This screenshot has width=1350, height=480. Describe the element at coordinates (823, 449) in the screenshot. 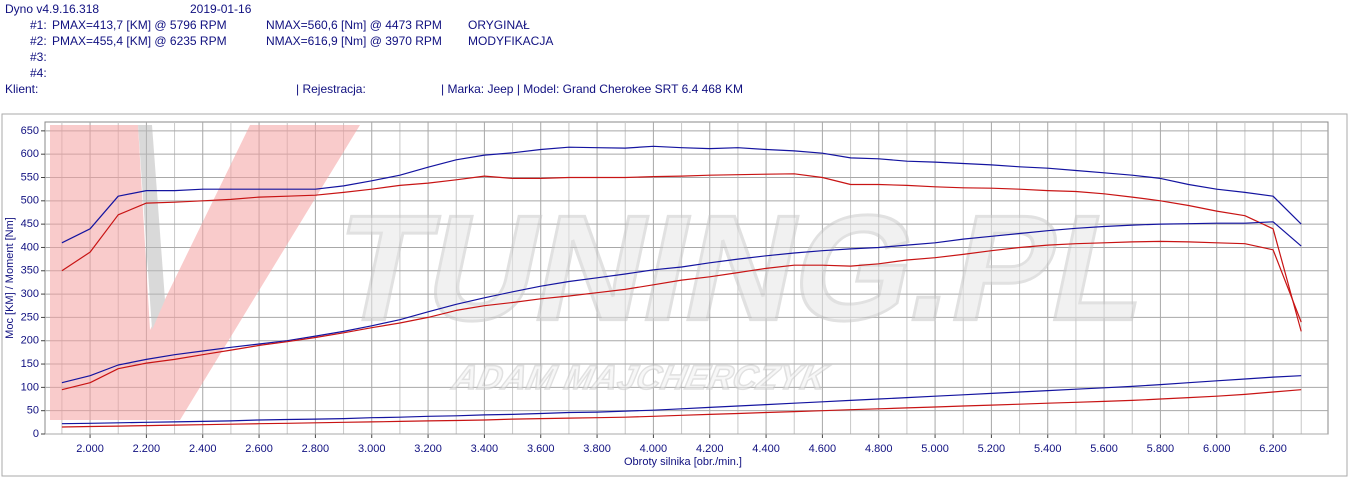

I see `x-tick-label: 4.600` at that location.